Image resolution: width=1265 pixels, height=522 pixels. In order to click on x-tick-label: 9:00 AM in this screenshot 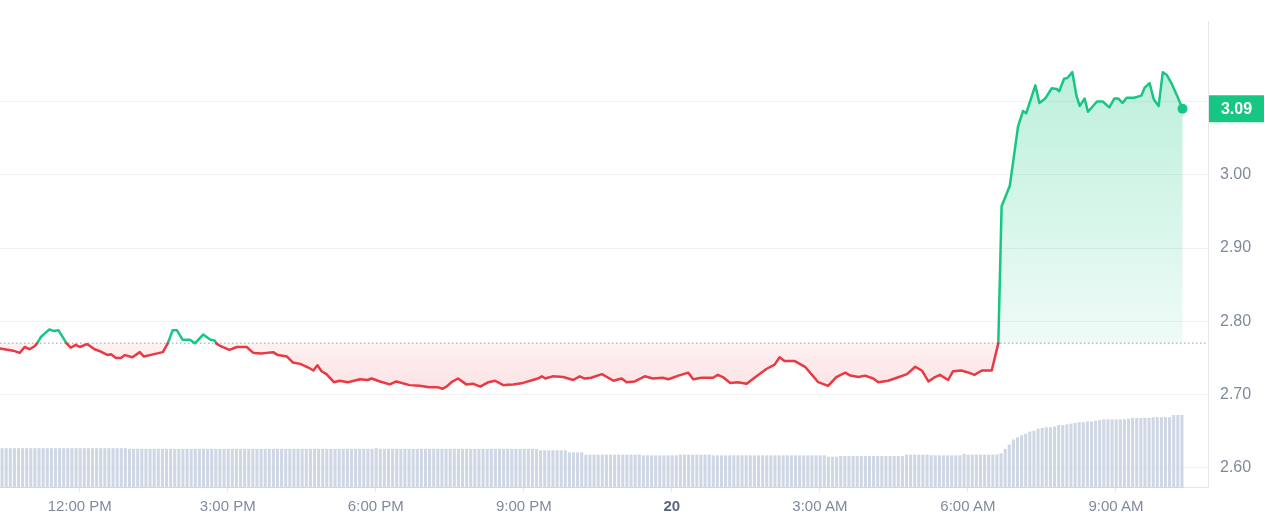, I will do `click(1116, 506)`.